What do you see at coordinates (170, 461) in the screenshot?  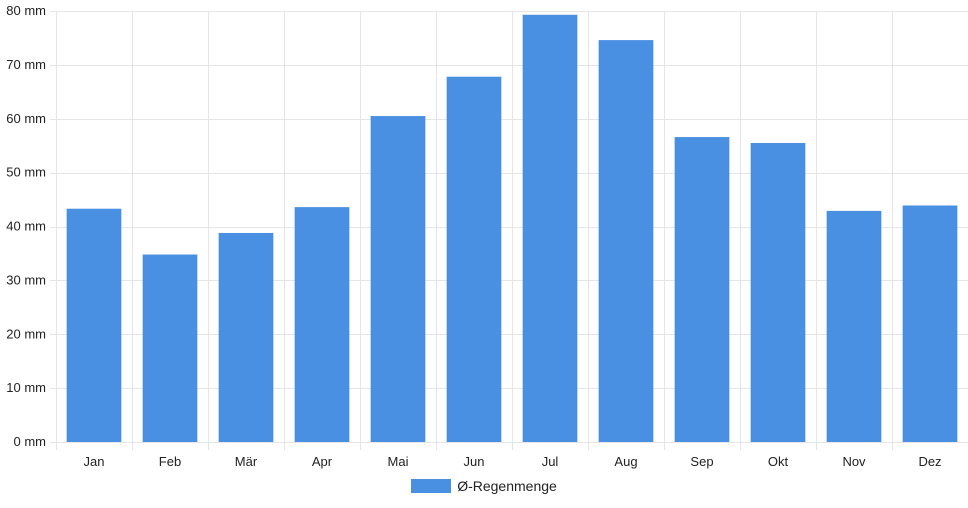 I see `x-tick-label: Feb` at bounding box center [170, 461].